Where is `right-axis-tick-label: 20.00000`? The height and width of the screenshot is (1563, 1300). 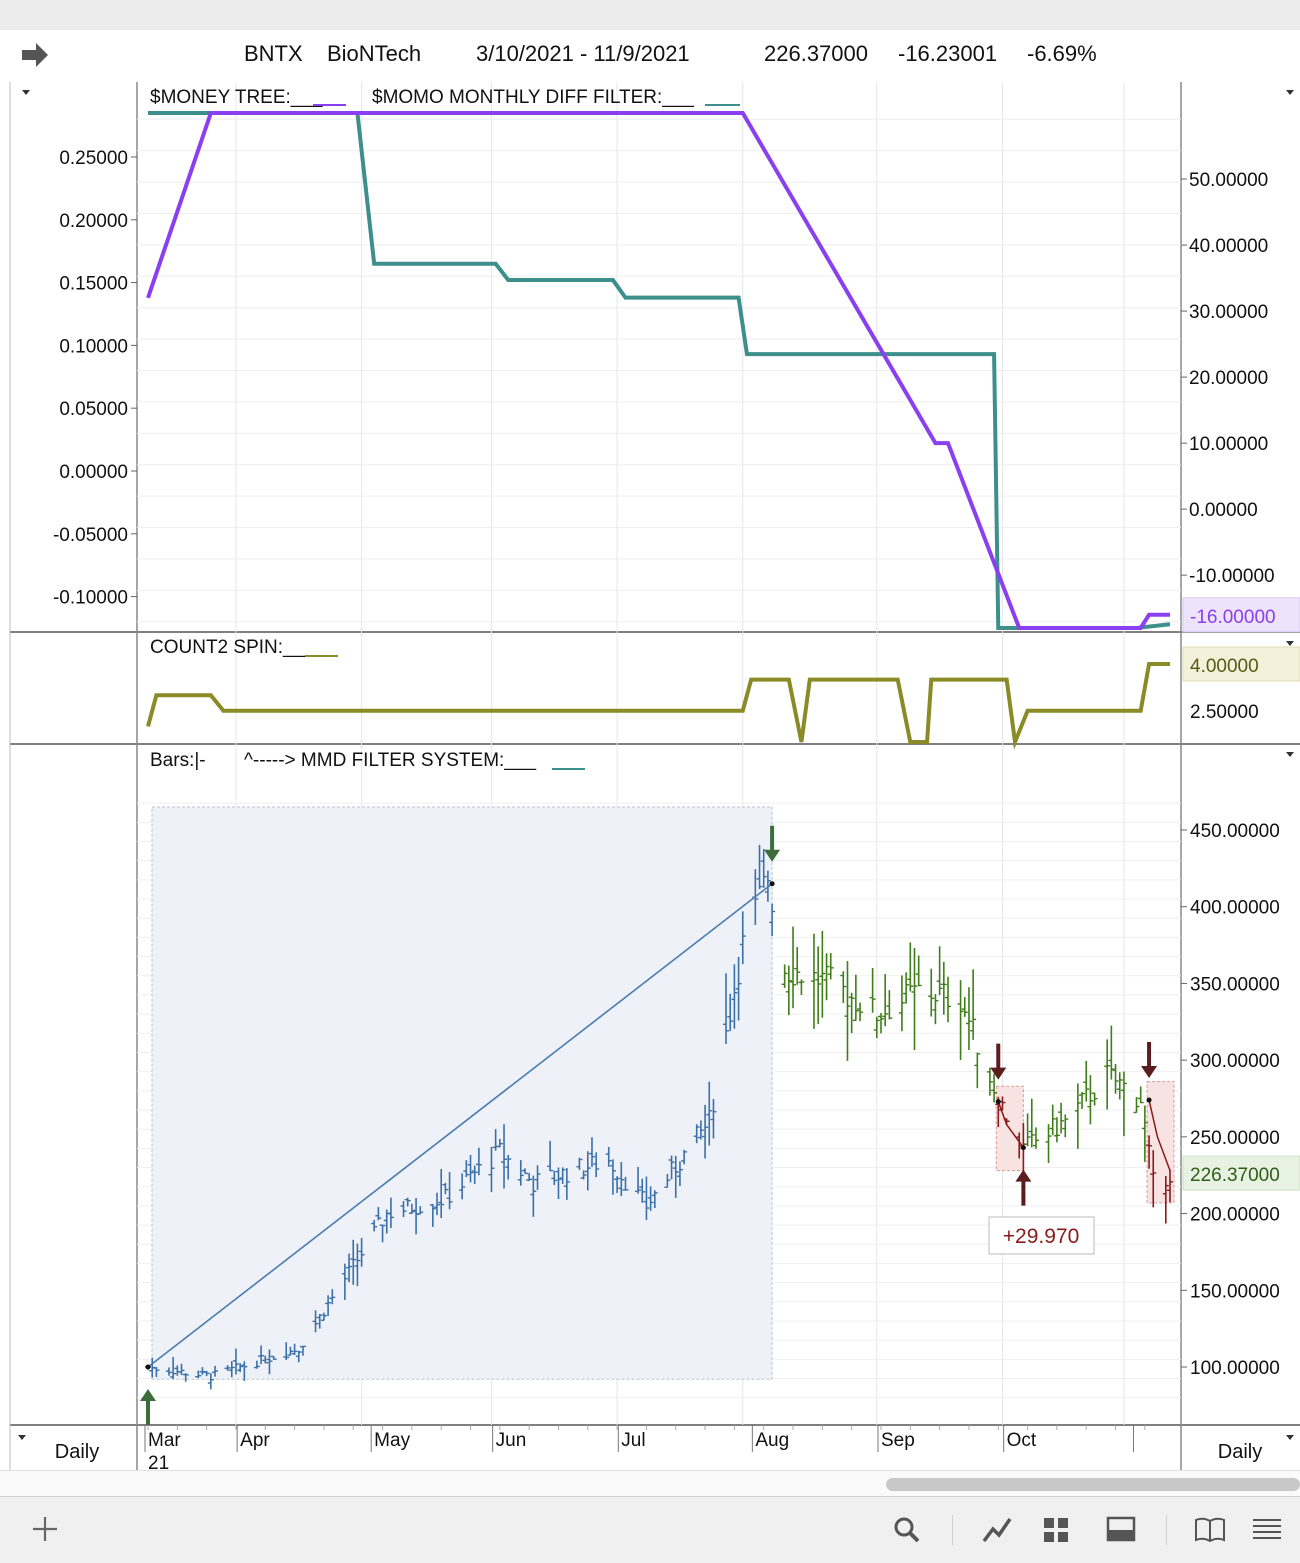
right-axis-tick-label: 20.00000 is located at coordinates (1228, 378).